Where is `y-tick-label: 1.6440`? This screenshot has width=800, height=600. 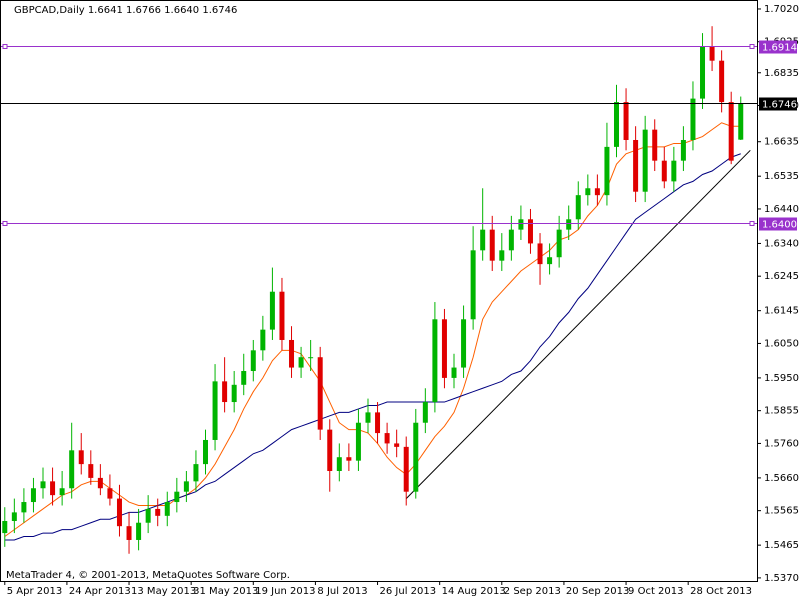 y-tick-label: 1.6440 is located at coordinates (781, 209).